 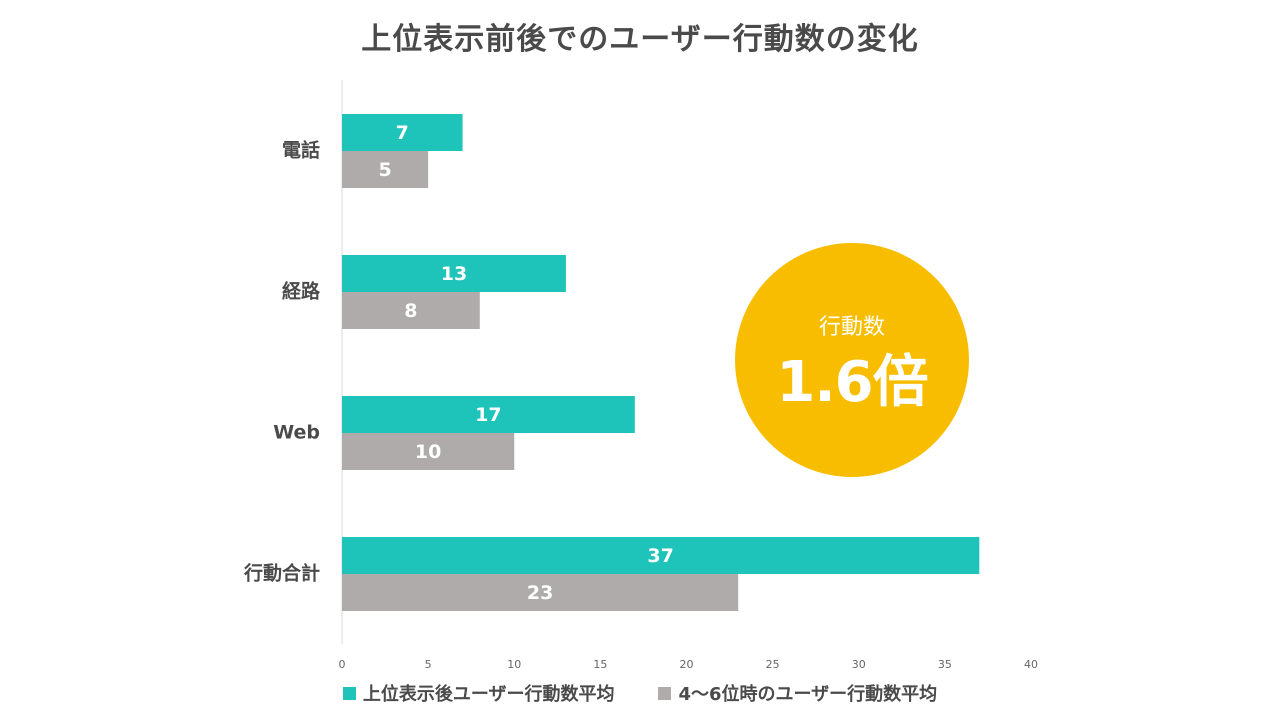 I want to click on callout-value: 1.6倍, so click(x=852, y=382).